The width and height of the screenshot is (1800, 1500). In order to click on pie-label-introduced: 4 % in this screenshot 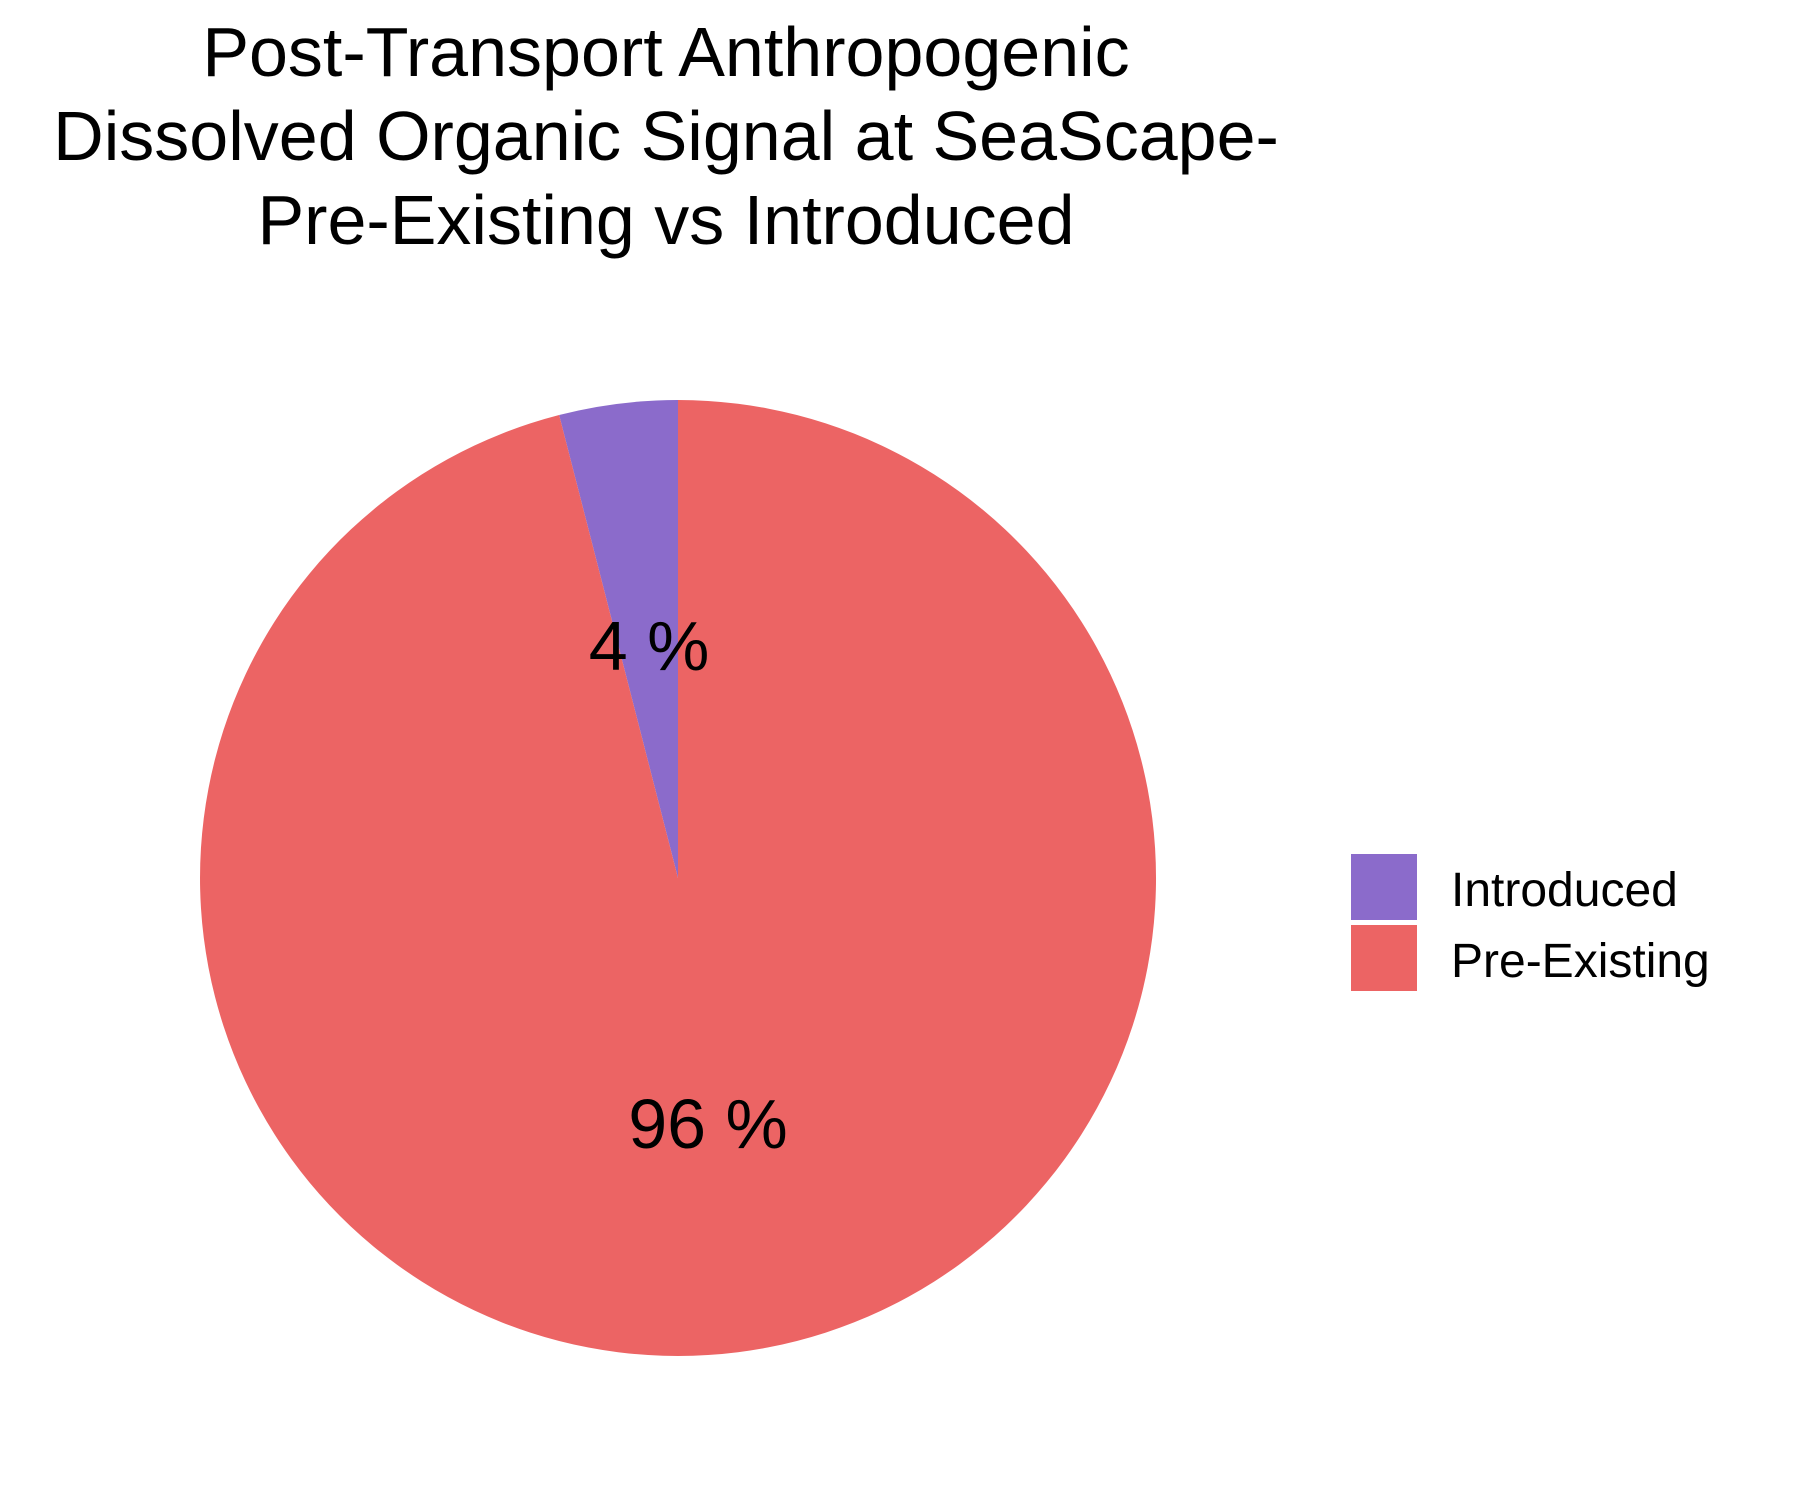, I will do `click(649, 646)`.